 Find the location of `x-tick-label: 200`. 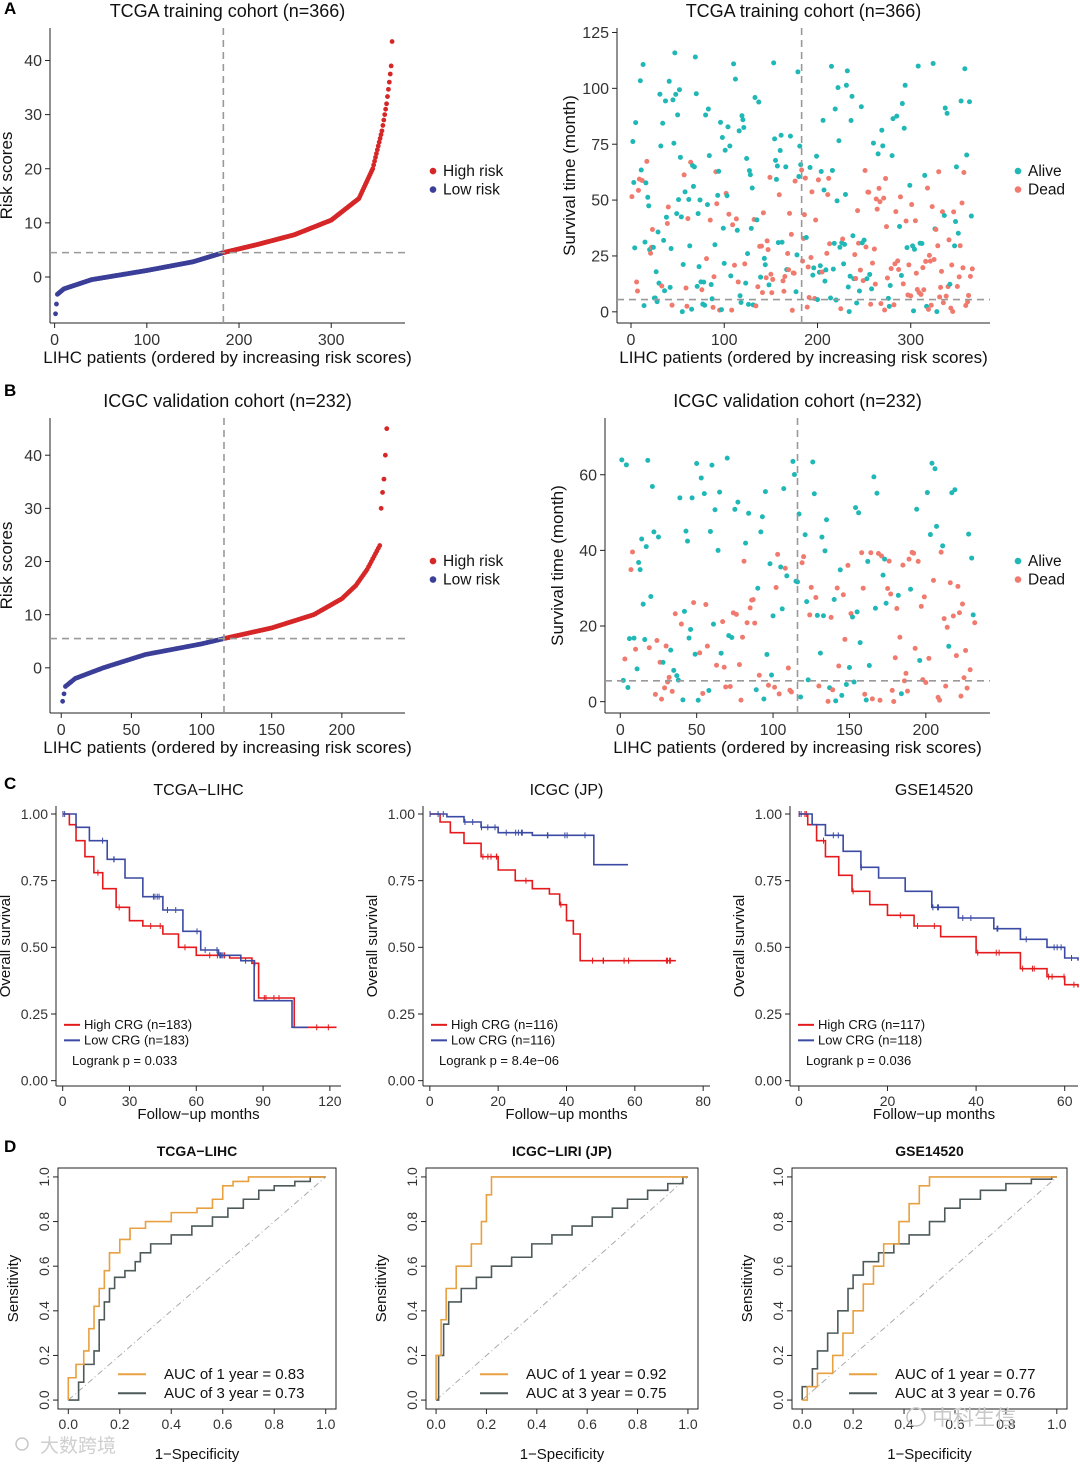

x-tick-label: 200 is located at coordinates (925, 730).